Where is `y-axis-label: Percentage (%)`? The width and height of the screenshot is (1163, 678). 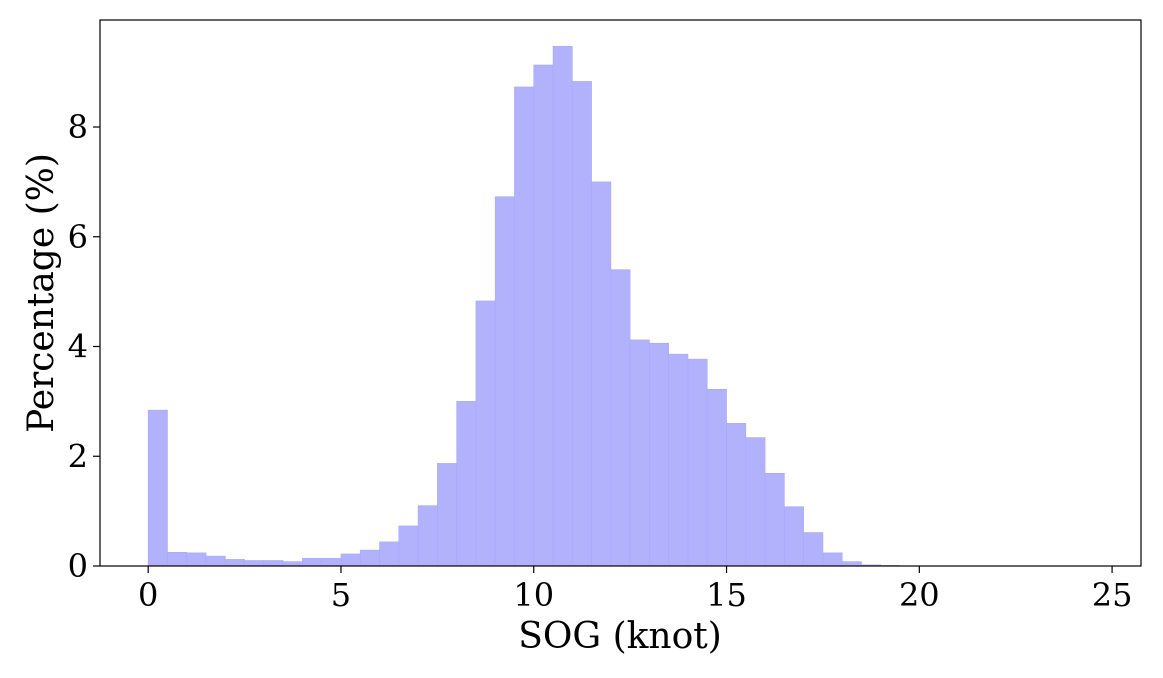
y-axis-label: Percentage (%) is located at coordinates (41, 293).